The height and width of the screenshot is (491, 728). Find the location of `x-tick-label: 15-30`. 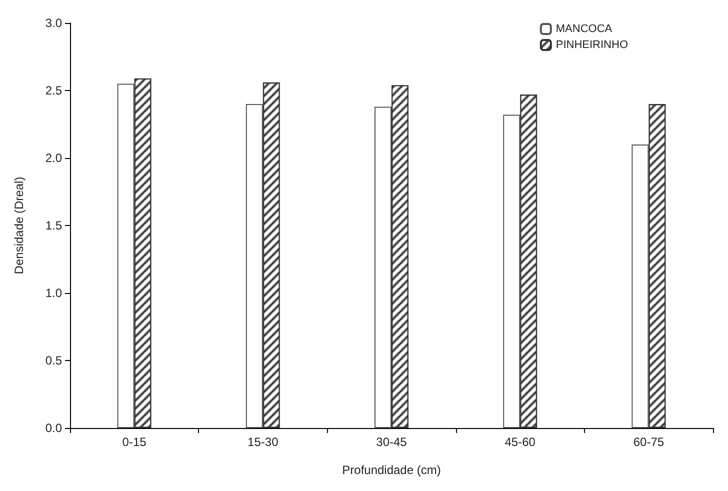

x-tick-label: 15-30 is located at coordinates (263, 442).